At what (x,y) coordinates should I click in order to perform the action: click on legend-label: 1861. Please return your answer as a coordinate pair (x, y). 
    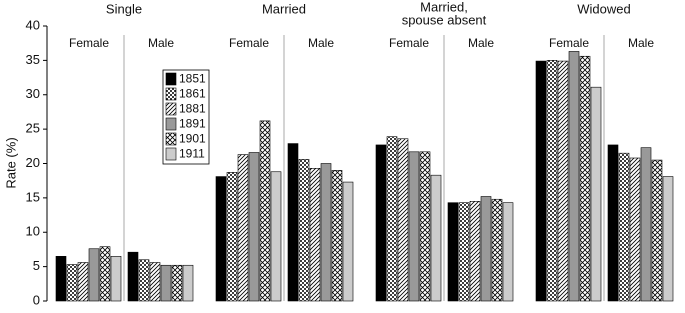
    Looking at the image, I should click on (192, 94).